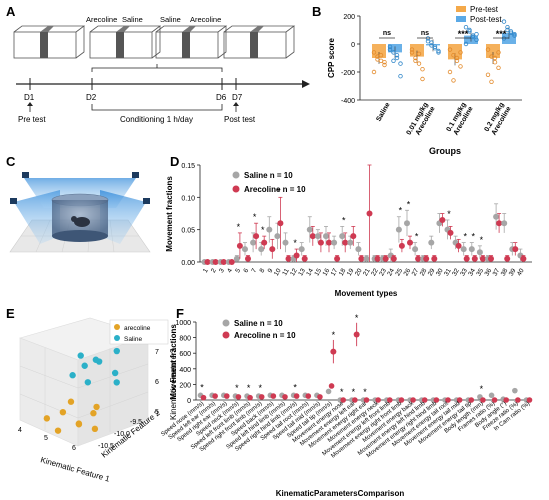  Describe the element at coordinates (484, 9) in the screenshot. I see `b-legend-pre: Pre-test` at that location.